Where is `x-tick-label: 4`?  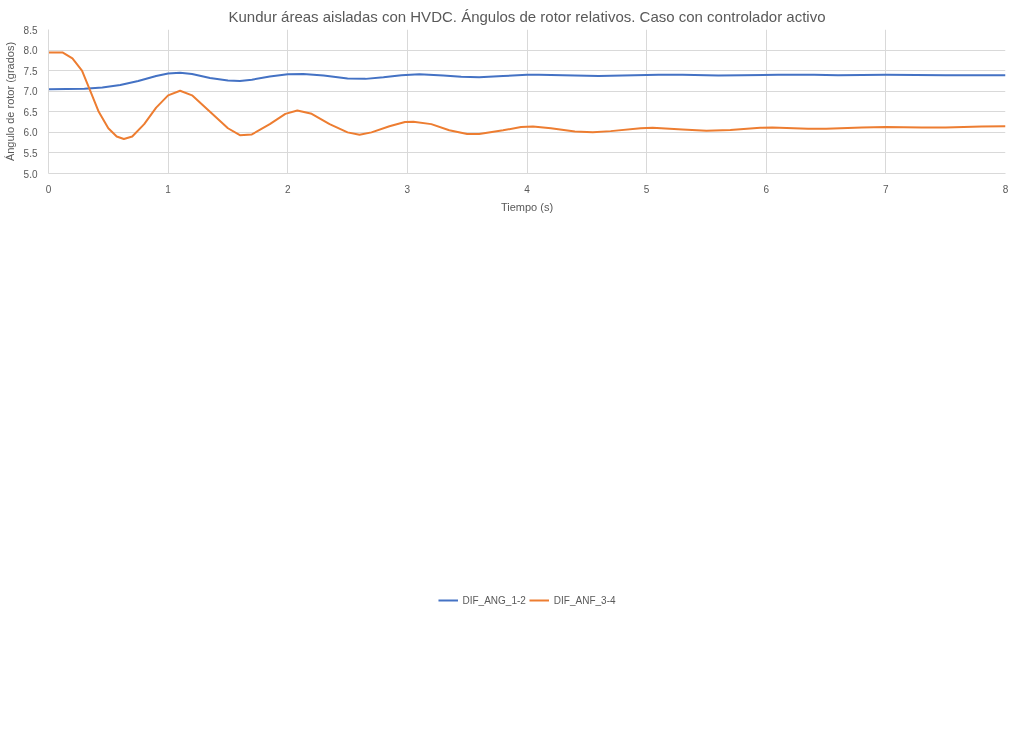
x-tick-label: 4 is located at coordinates (527, 189).